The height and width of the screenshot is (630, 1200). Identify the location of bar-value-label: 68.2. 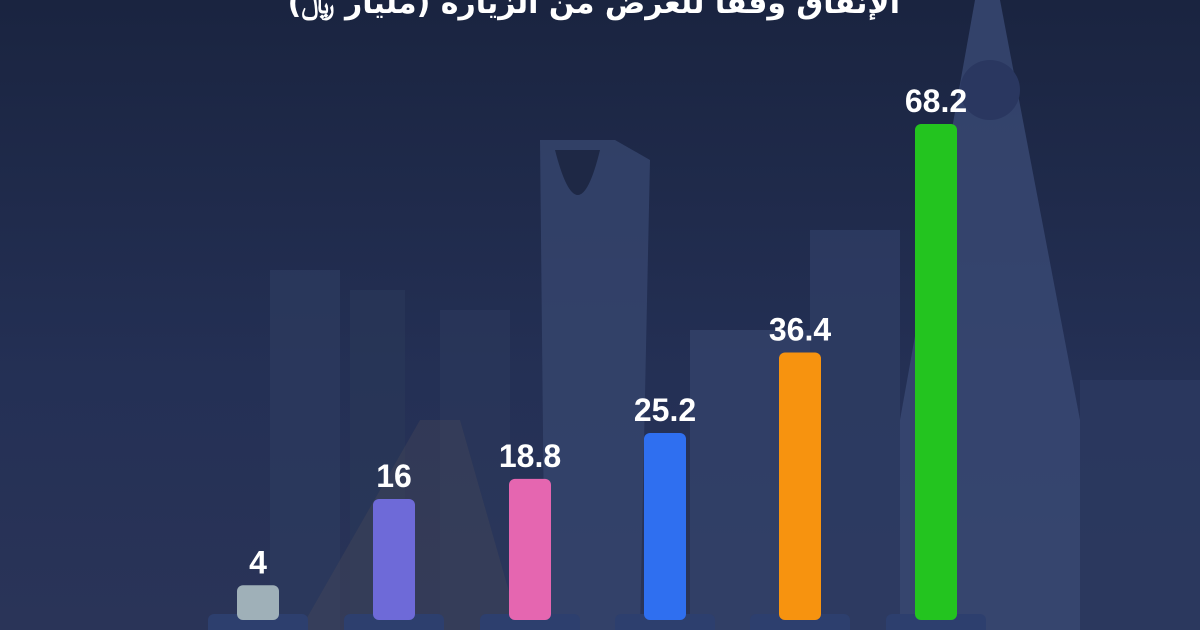
(936, 101).